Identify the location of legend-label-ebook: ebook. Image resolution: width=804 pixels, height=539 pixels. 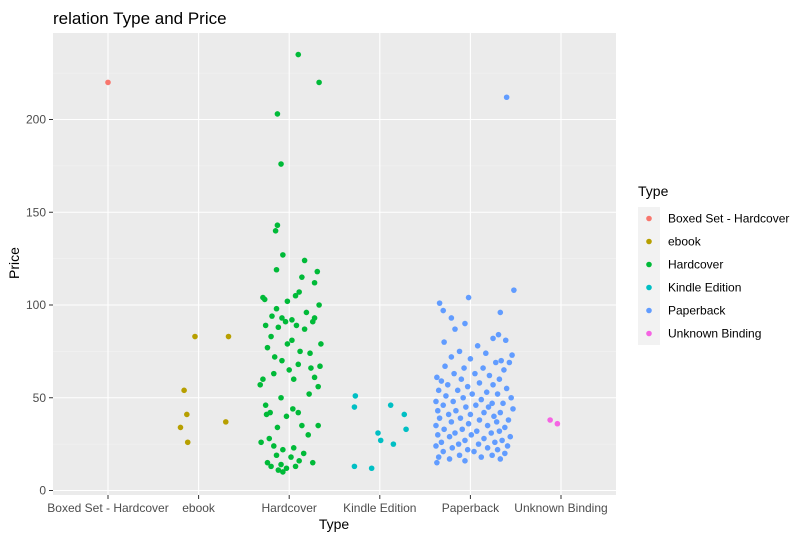
(685, 242).